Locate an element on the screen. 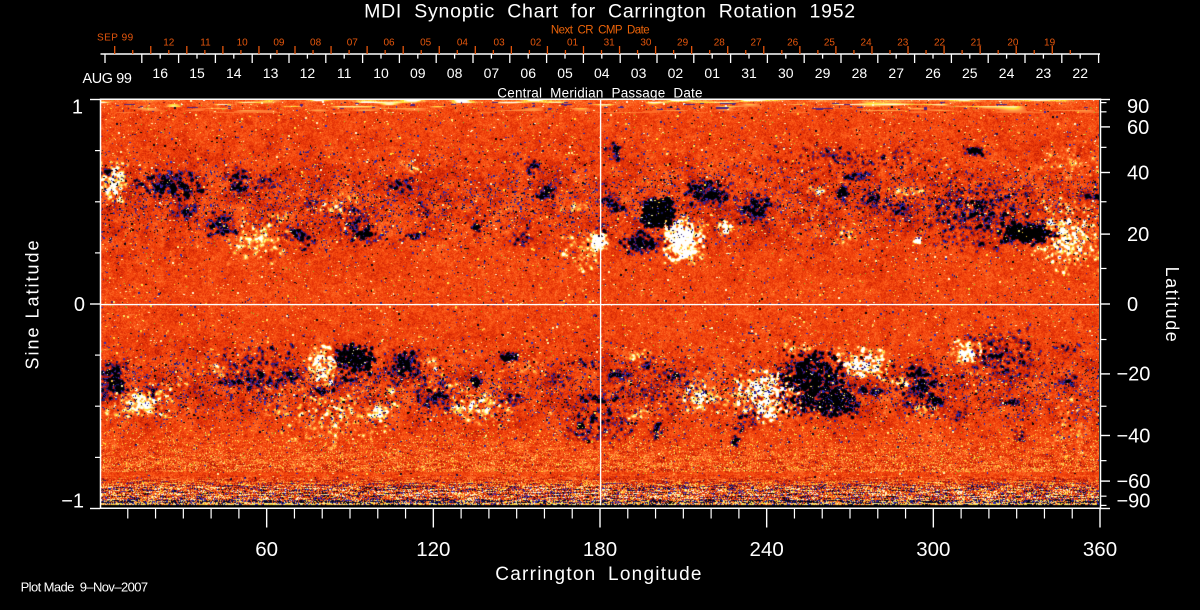  svg-text: −60 is located at coordinates (1134, 482).